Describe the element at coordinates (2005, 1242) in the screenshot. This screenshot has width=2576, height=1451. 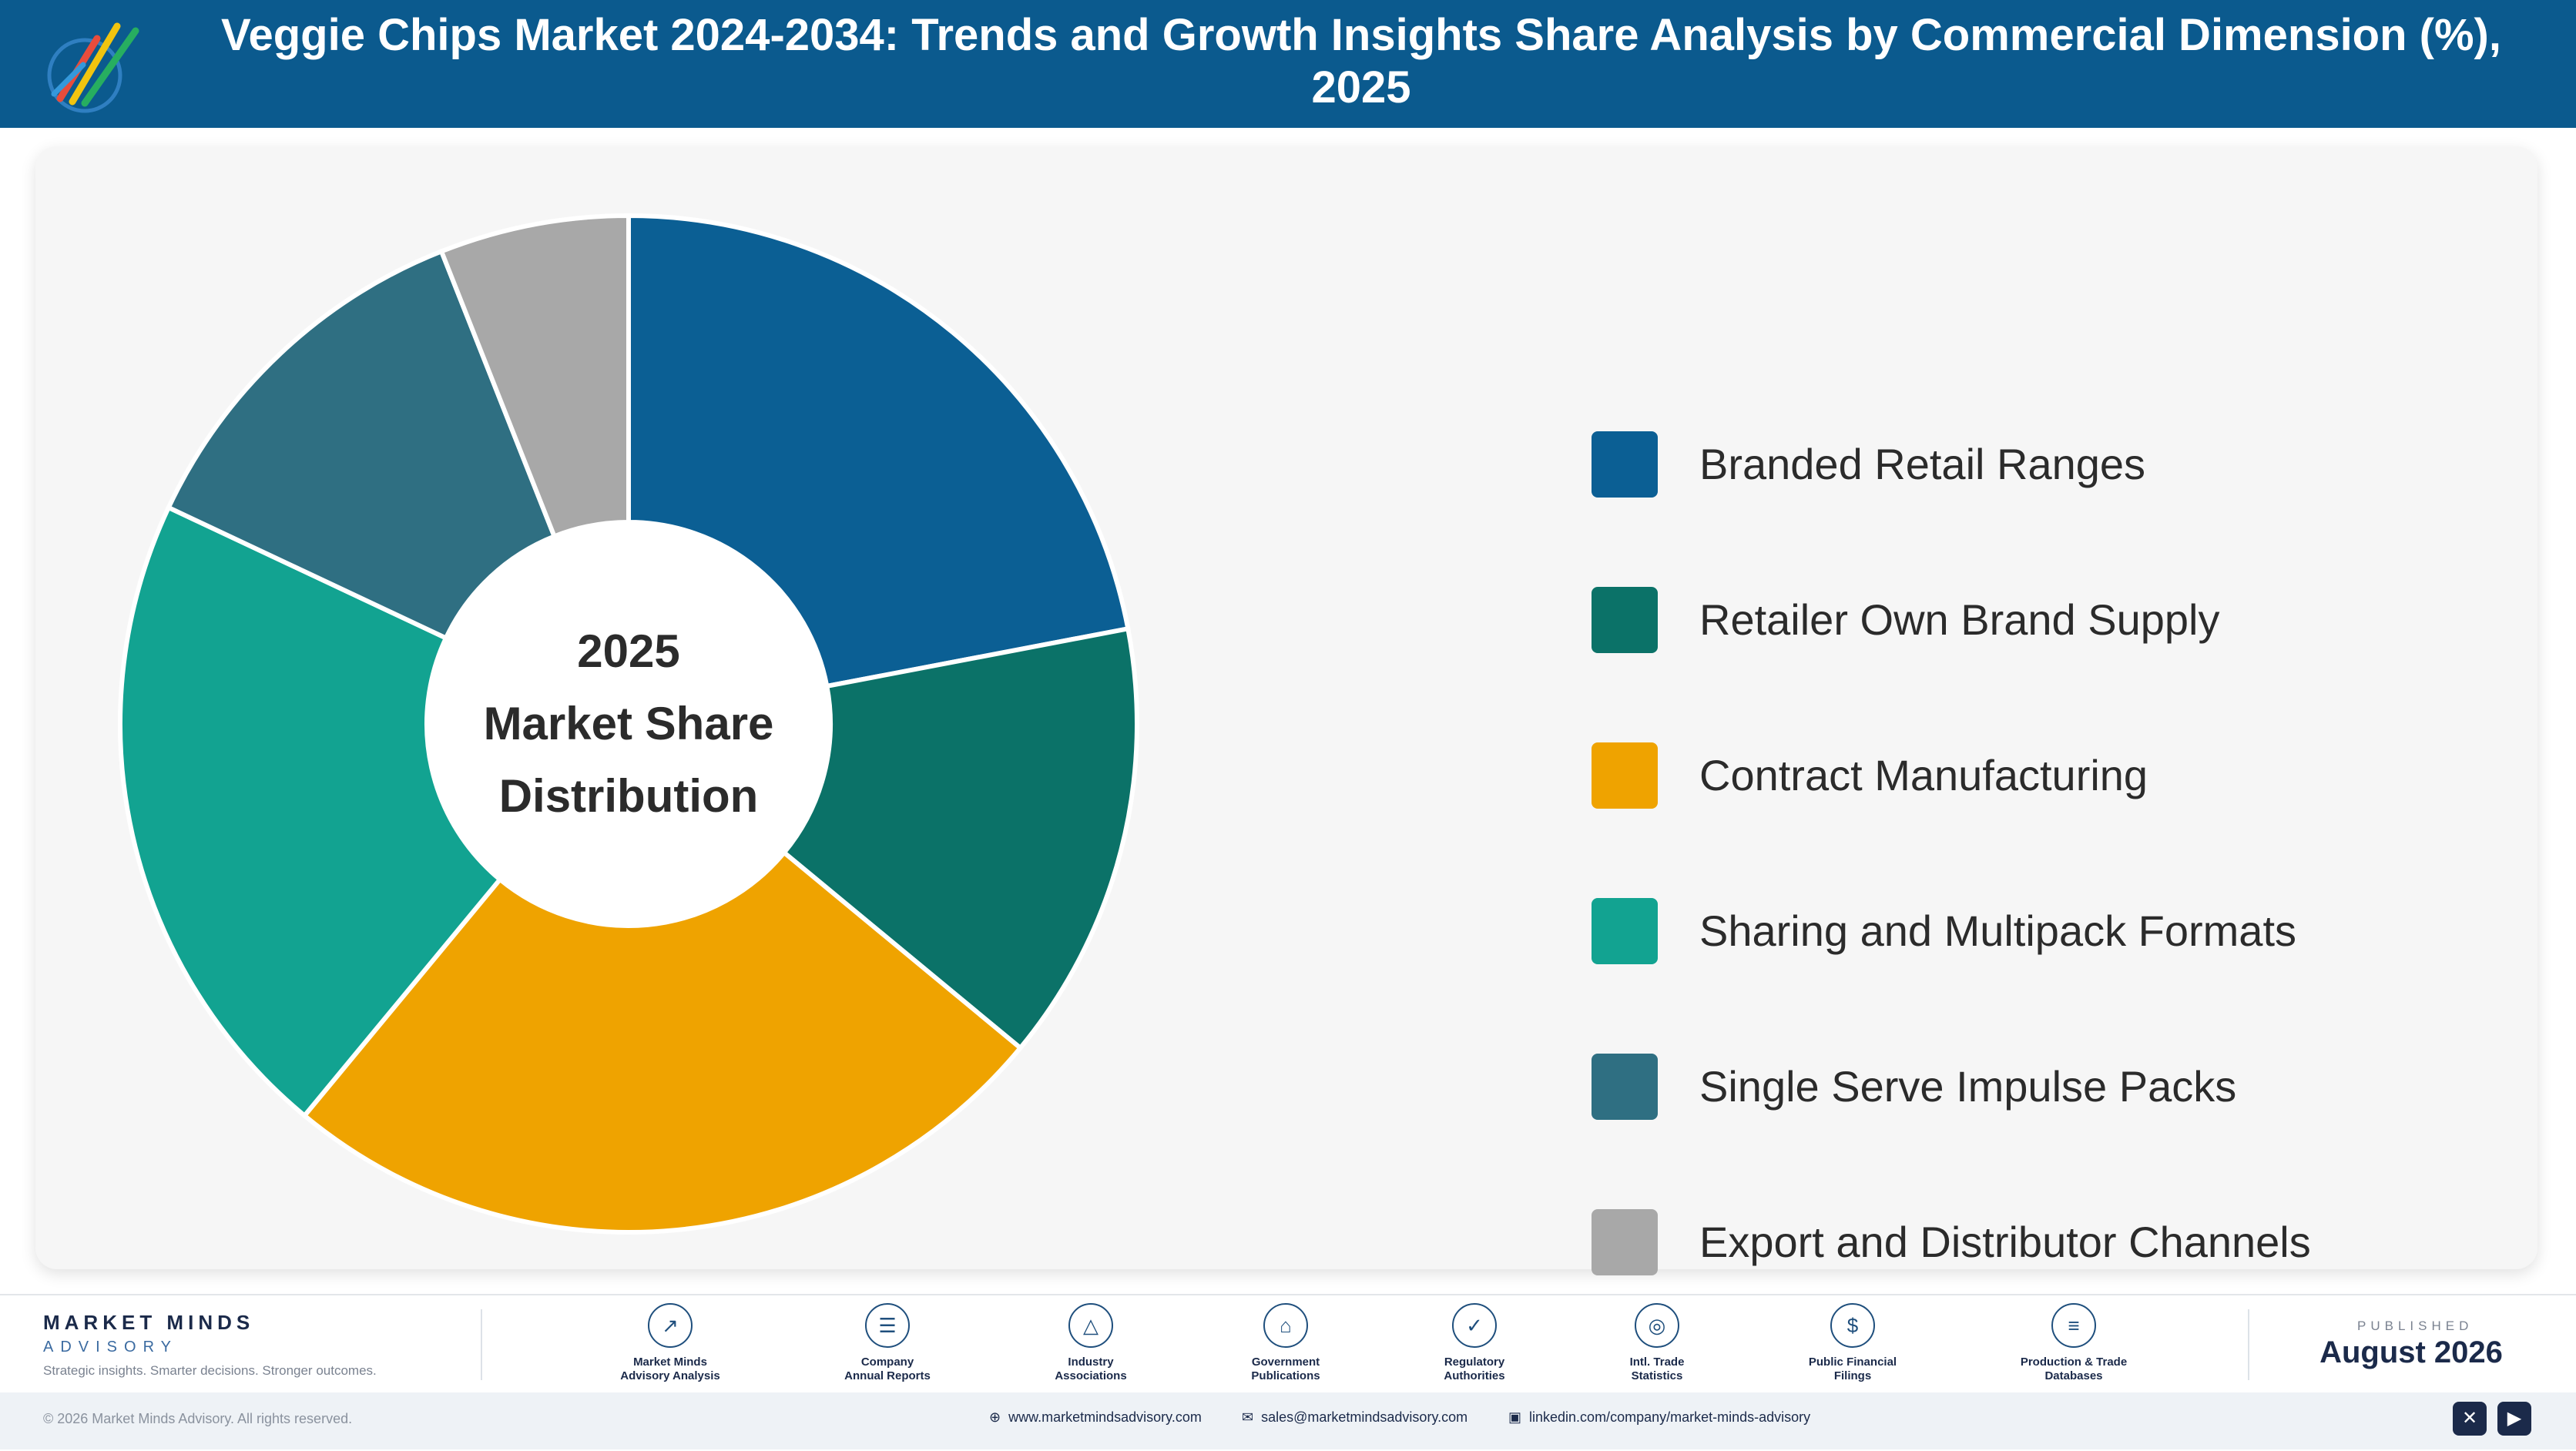
I see `legend-label: Export and Distributor Channels` at that location.